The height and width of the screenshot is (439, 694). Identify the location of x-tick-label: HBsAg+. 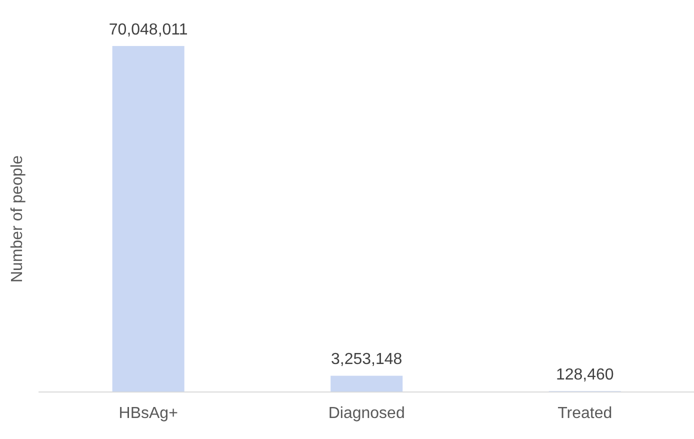
(148, 413).